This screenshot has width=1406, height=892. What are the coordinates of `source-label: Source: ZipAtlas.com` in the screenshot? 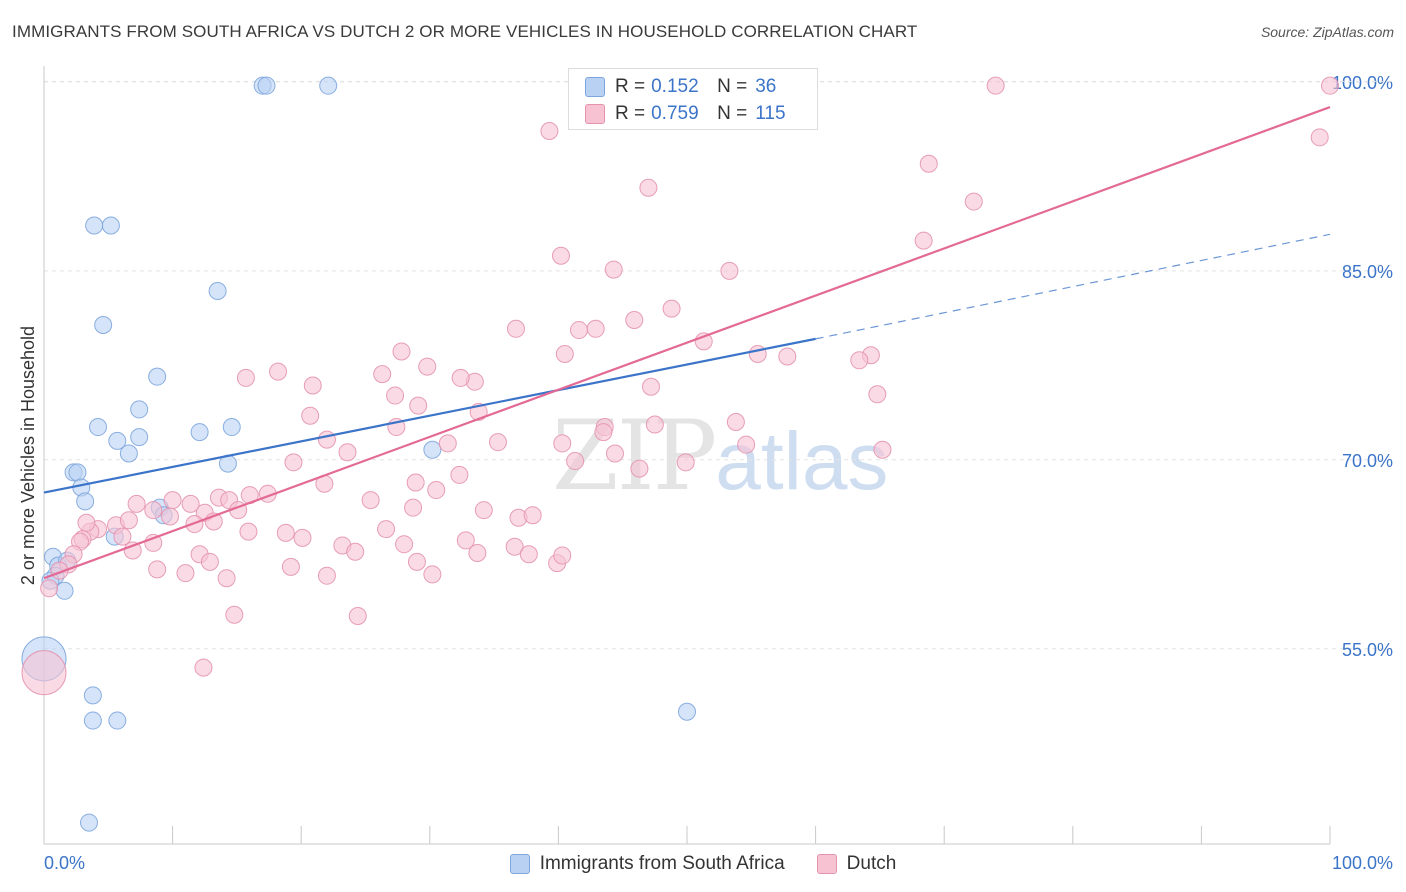 It's located at (1327, 32).